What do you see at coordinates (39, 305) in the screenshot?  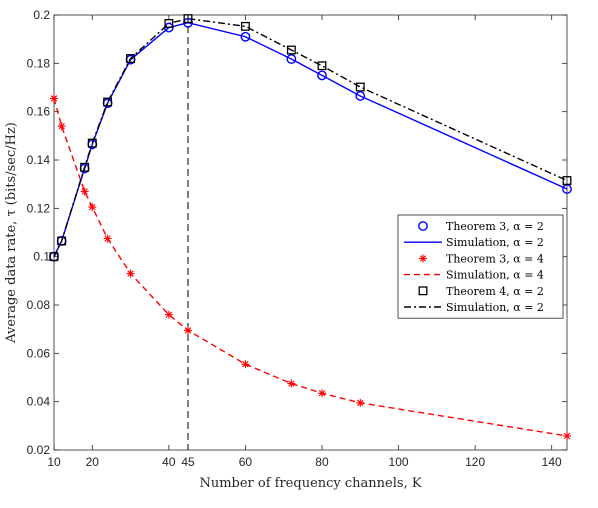 I see `y-tick-label: 0.08` at bounding box center [39, 305].